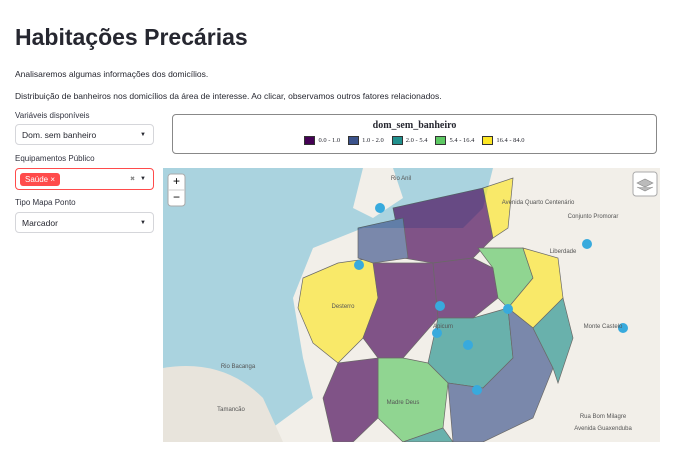  I want to click on legend-item: 2.0 - 5.4, so click(409, 140).